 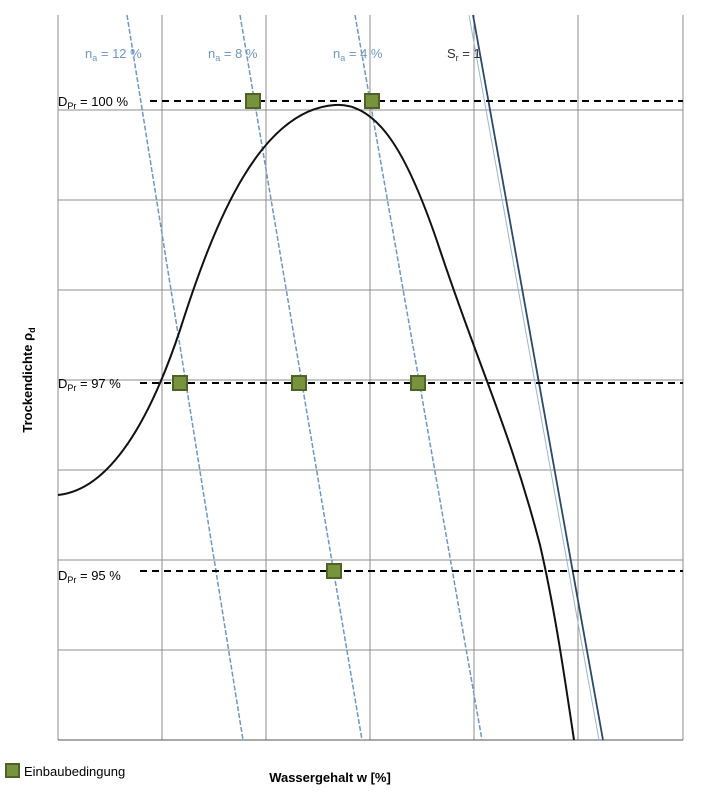 I want to click on legend-marker, so click(x=12, y=770).